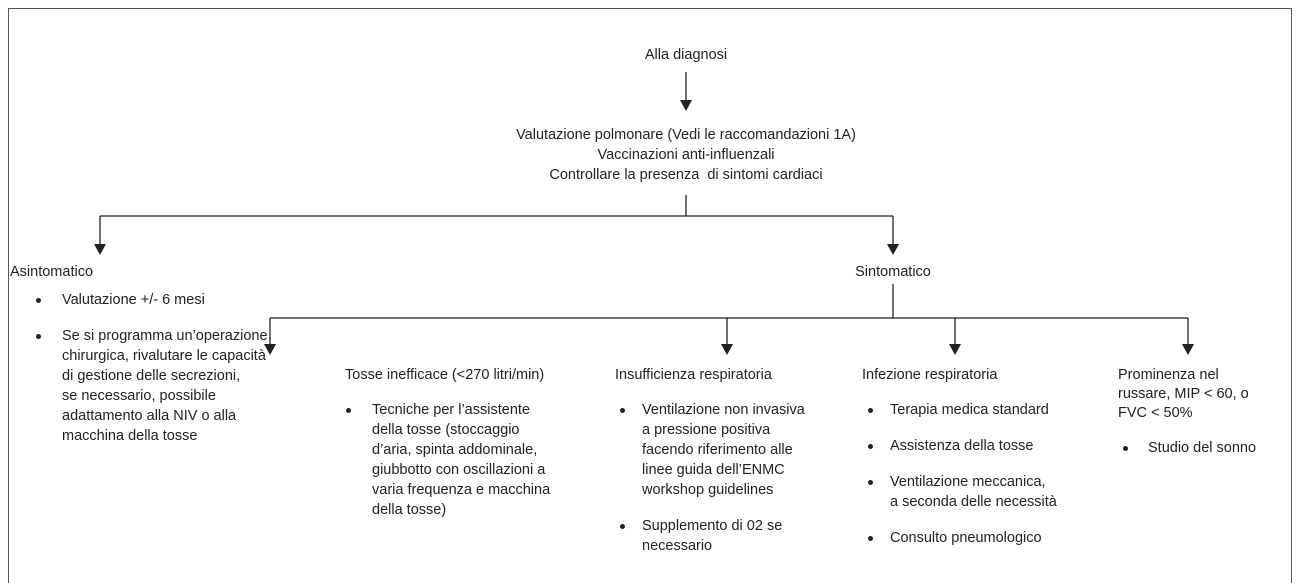  What do you see at coordinates (130, 436) in the screenshot?
I see `bullet-text: macchina della tosse` at bounding box center [130, 436].